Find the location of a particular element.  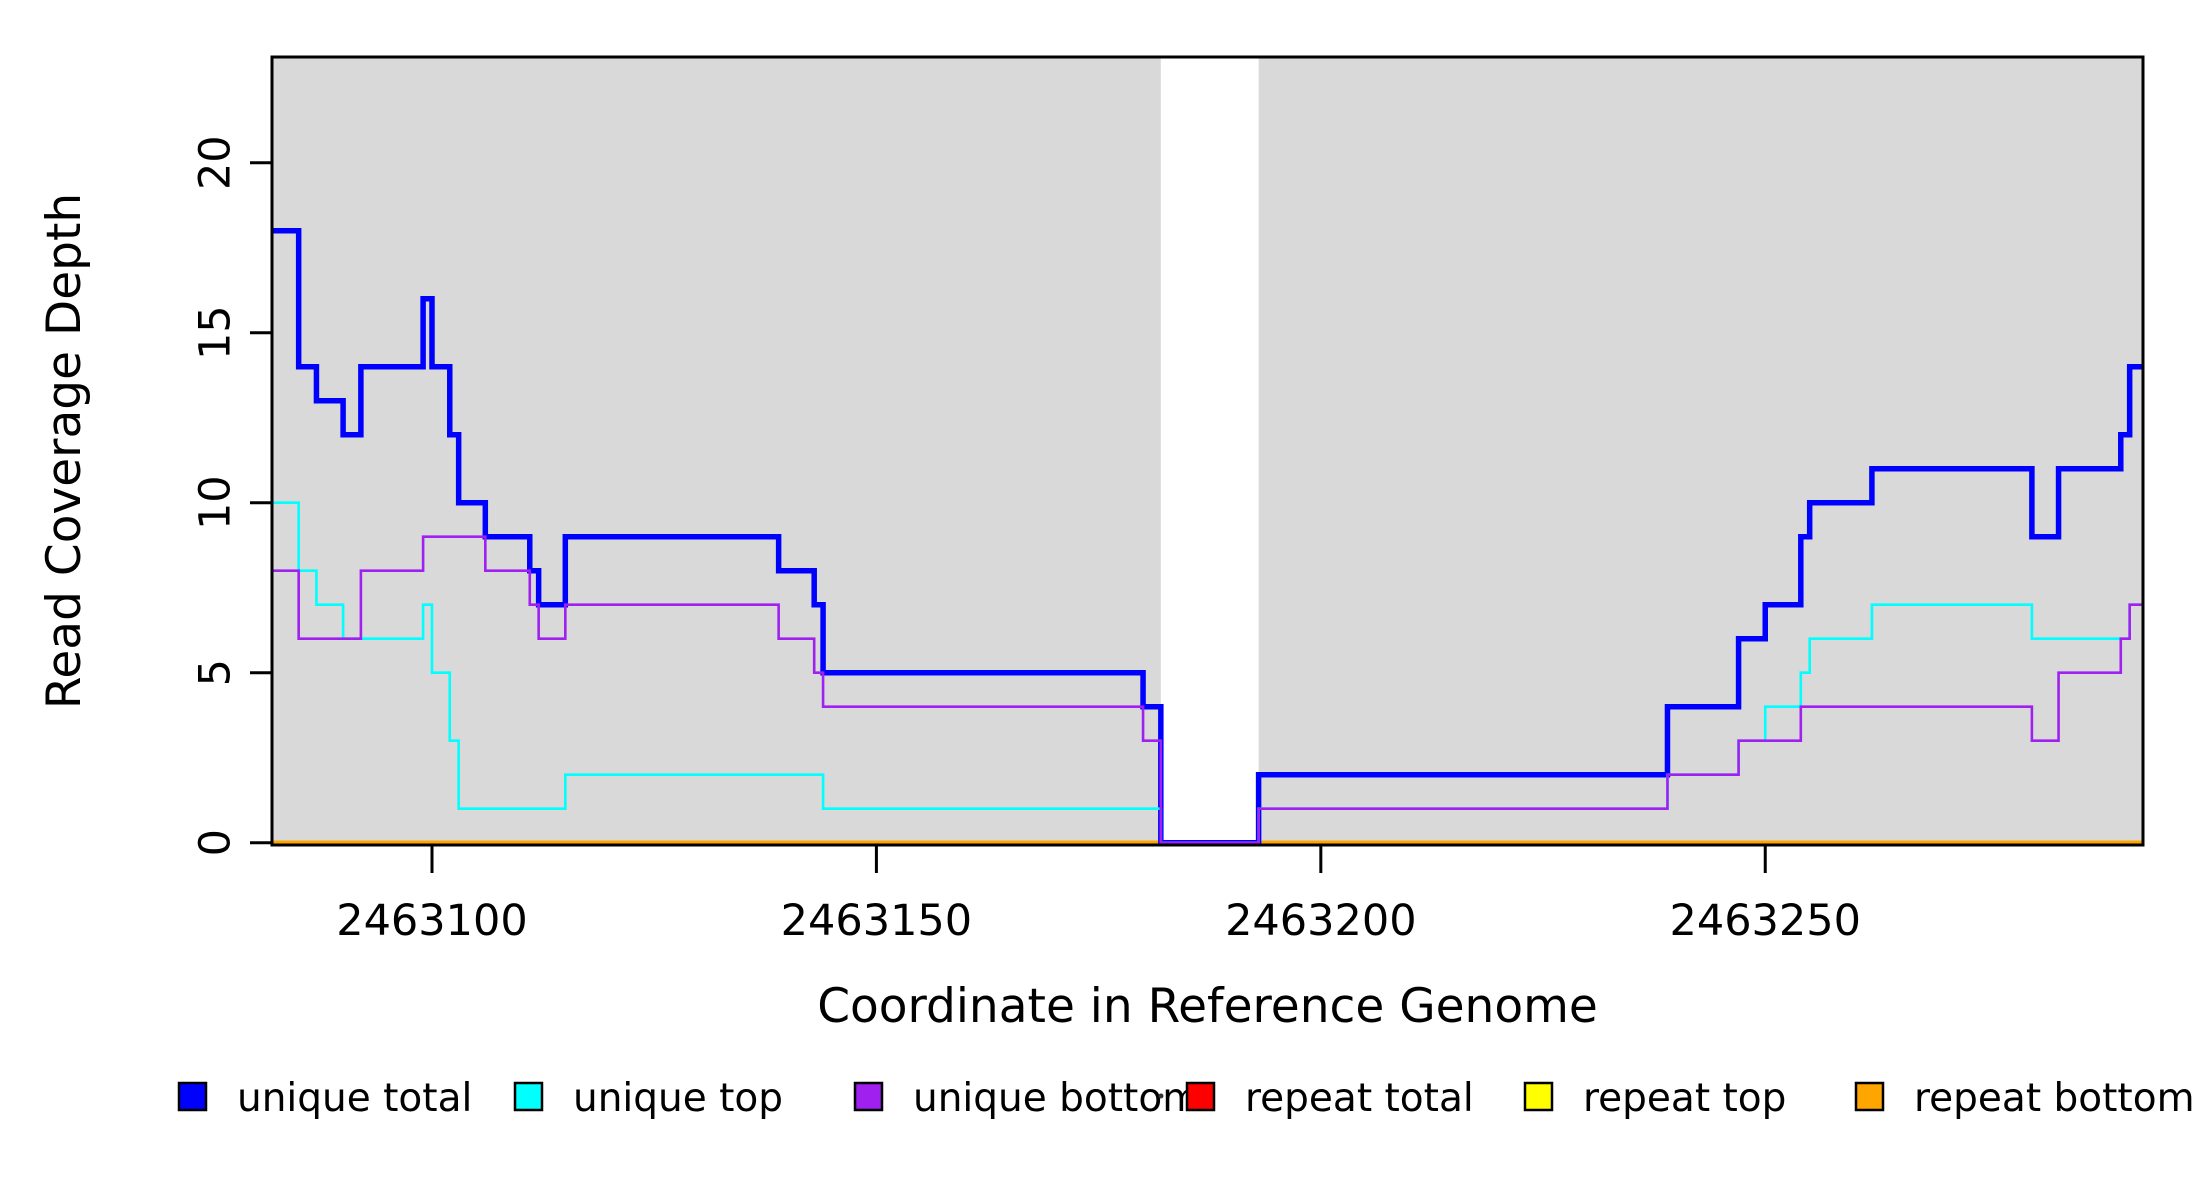

legend-item-unique-bottom: unique bottom is located at coordinates (1026, 1098).